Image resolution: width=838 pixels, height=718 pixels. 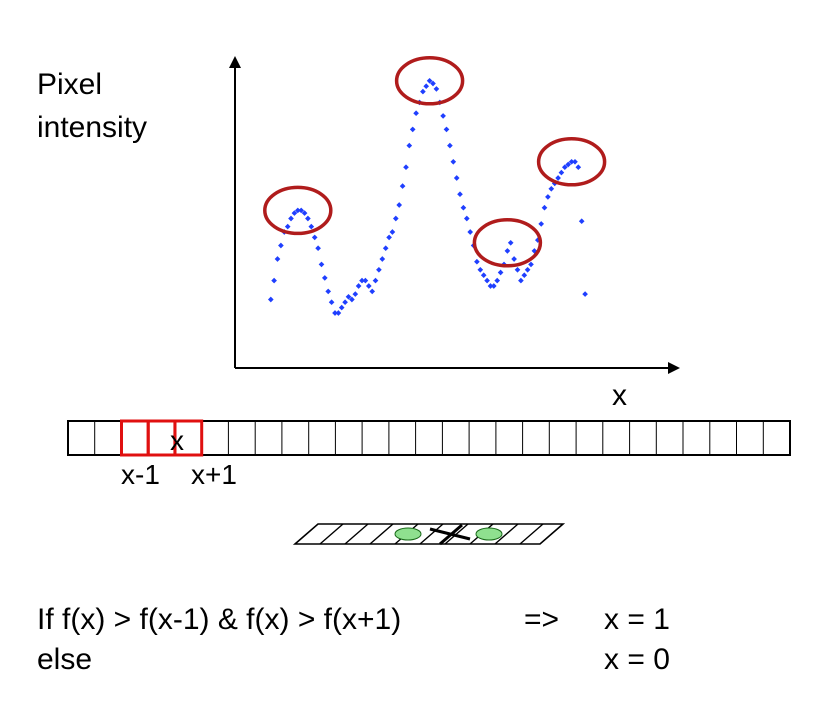 I want to click on perspective-strip, so click(x=429, y=534).